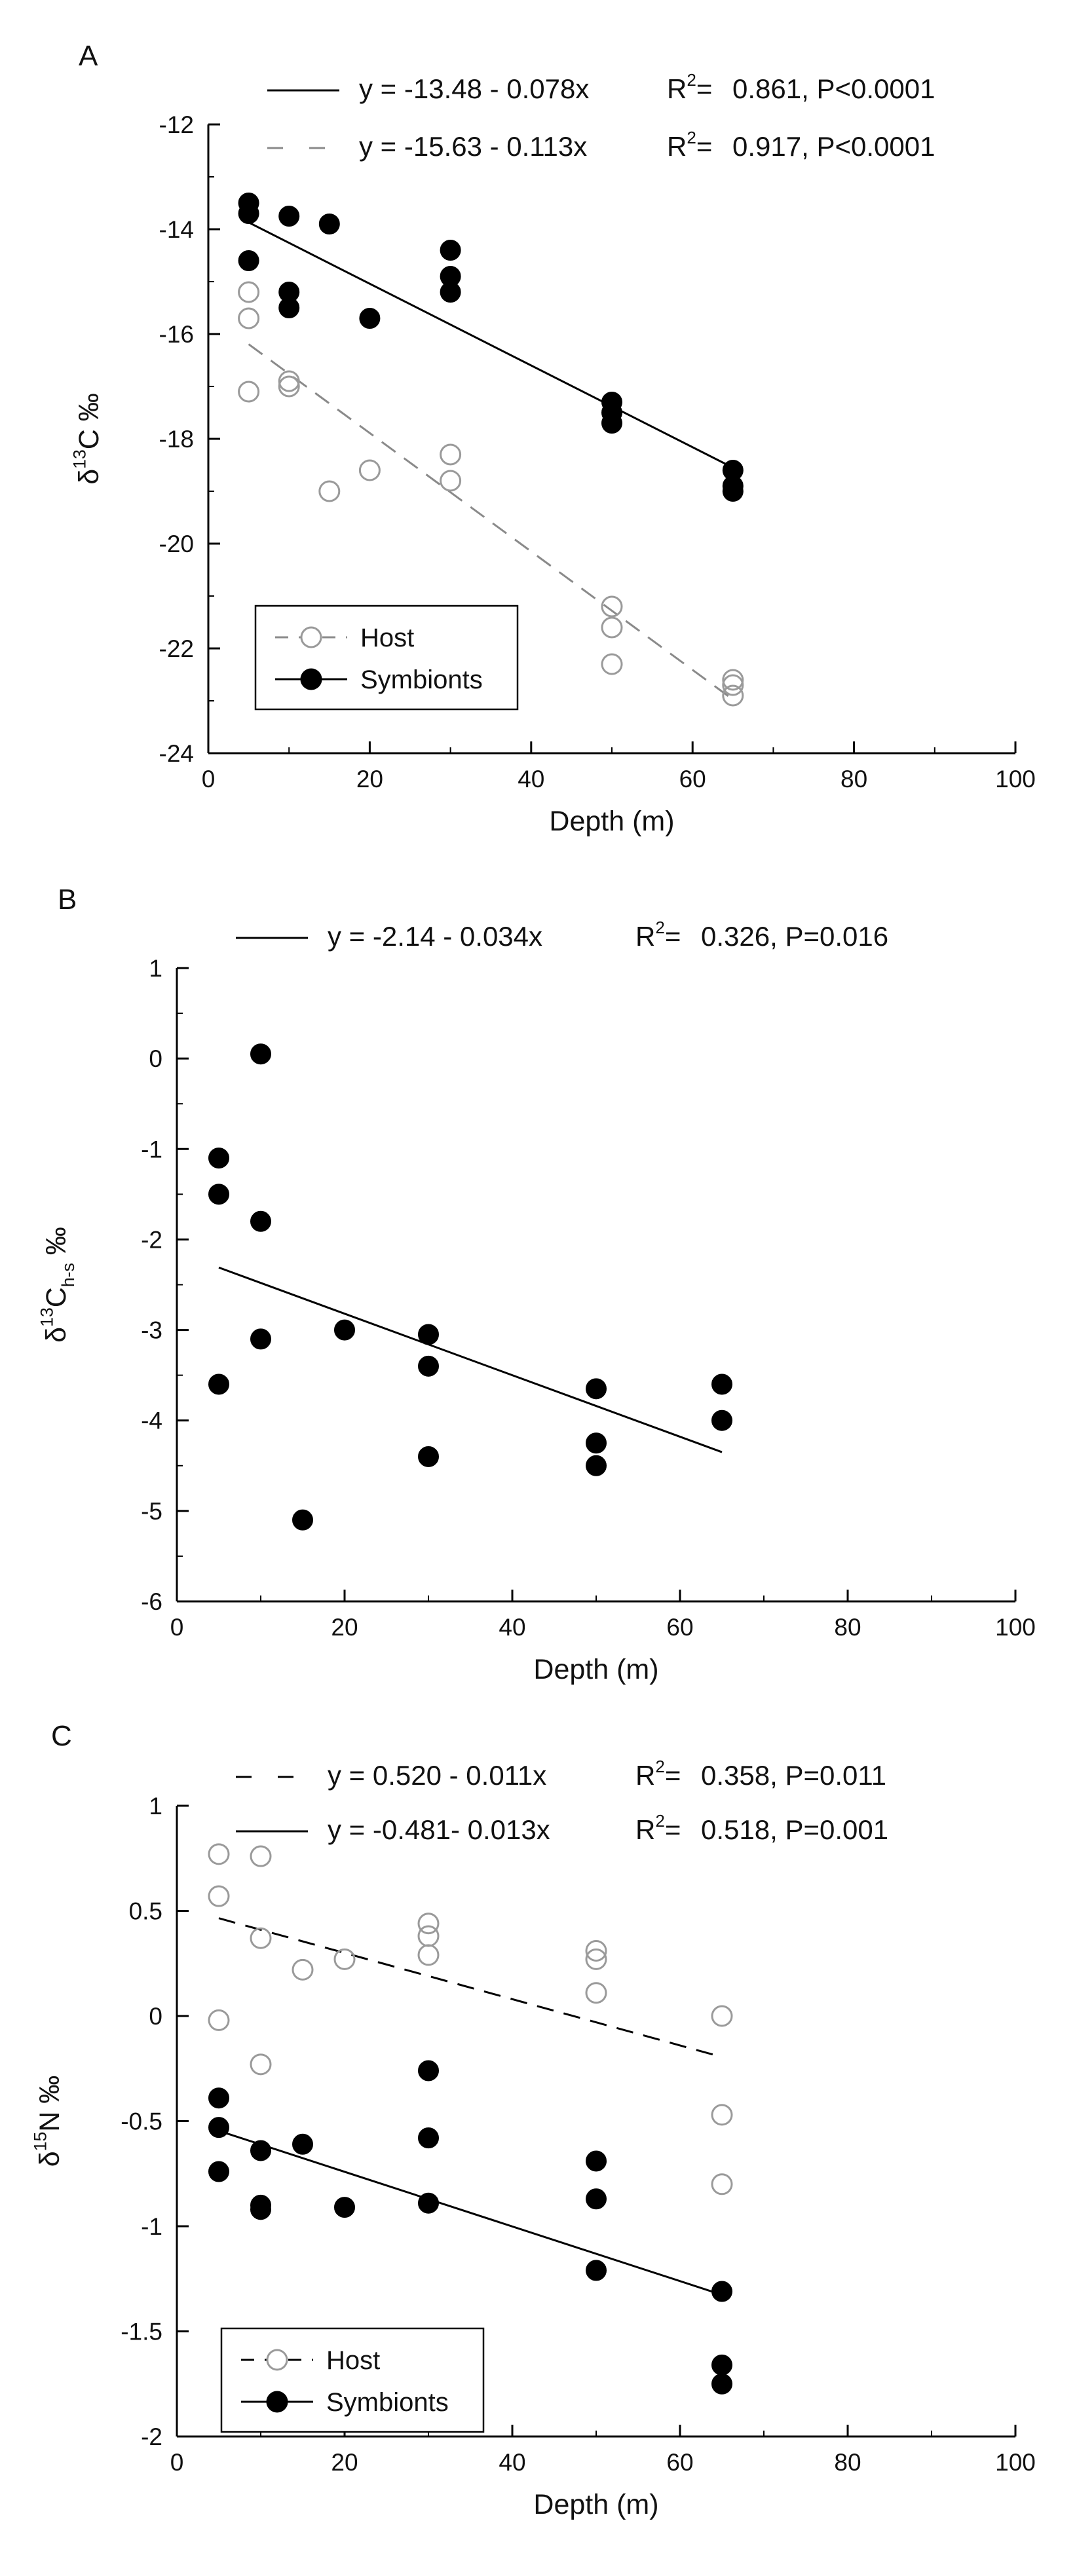 Image resolution: width=1077 pixels, height=2576 pixels. Describe the element at coordinates (209, 779) in the screenshot. I see `x-tick-label: 0` at that location.